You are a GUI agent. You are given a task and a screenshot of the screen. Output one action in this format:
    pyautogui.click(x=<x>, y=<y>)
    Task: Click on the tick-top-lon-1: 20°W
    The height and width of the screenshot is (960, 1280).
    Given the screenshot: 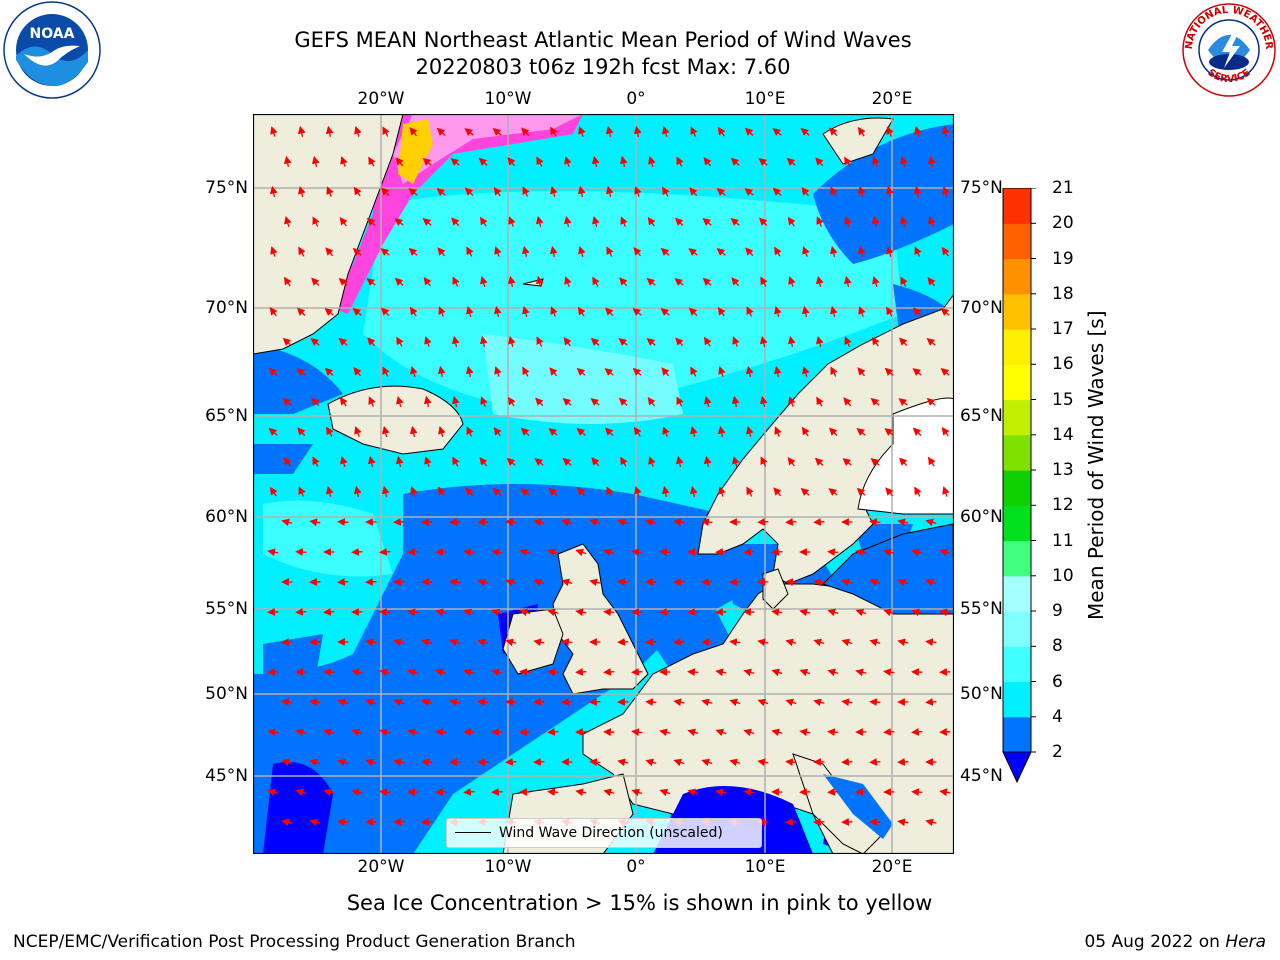 What is the action you would take?
    pyautogui.click(x=381, y=99)
    